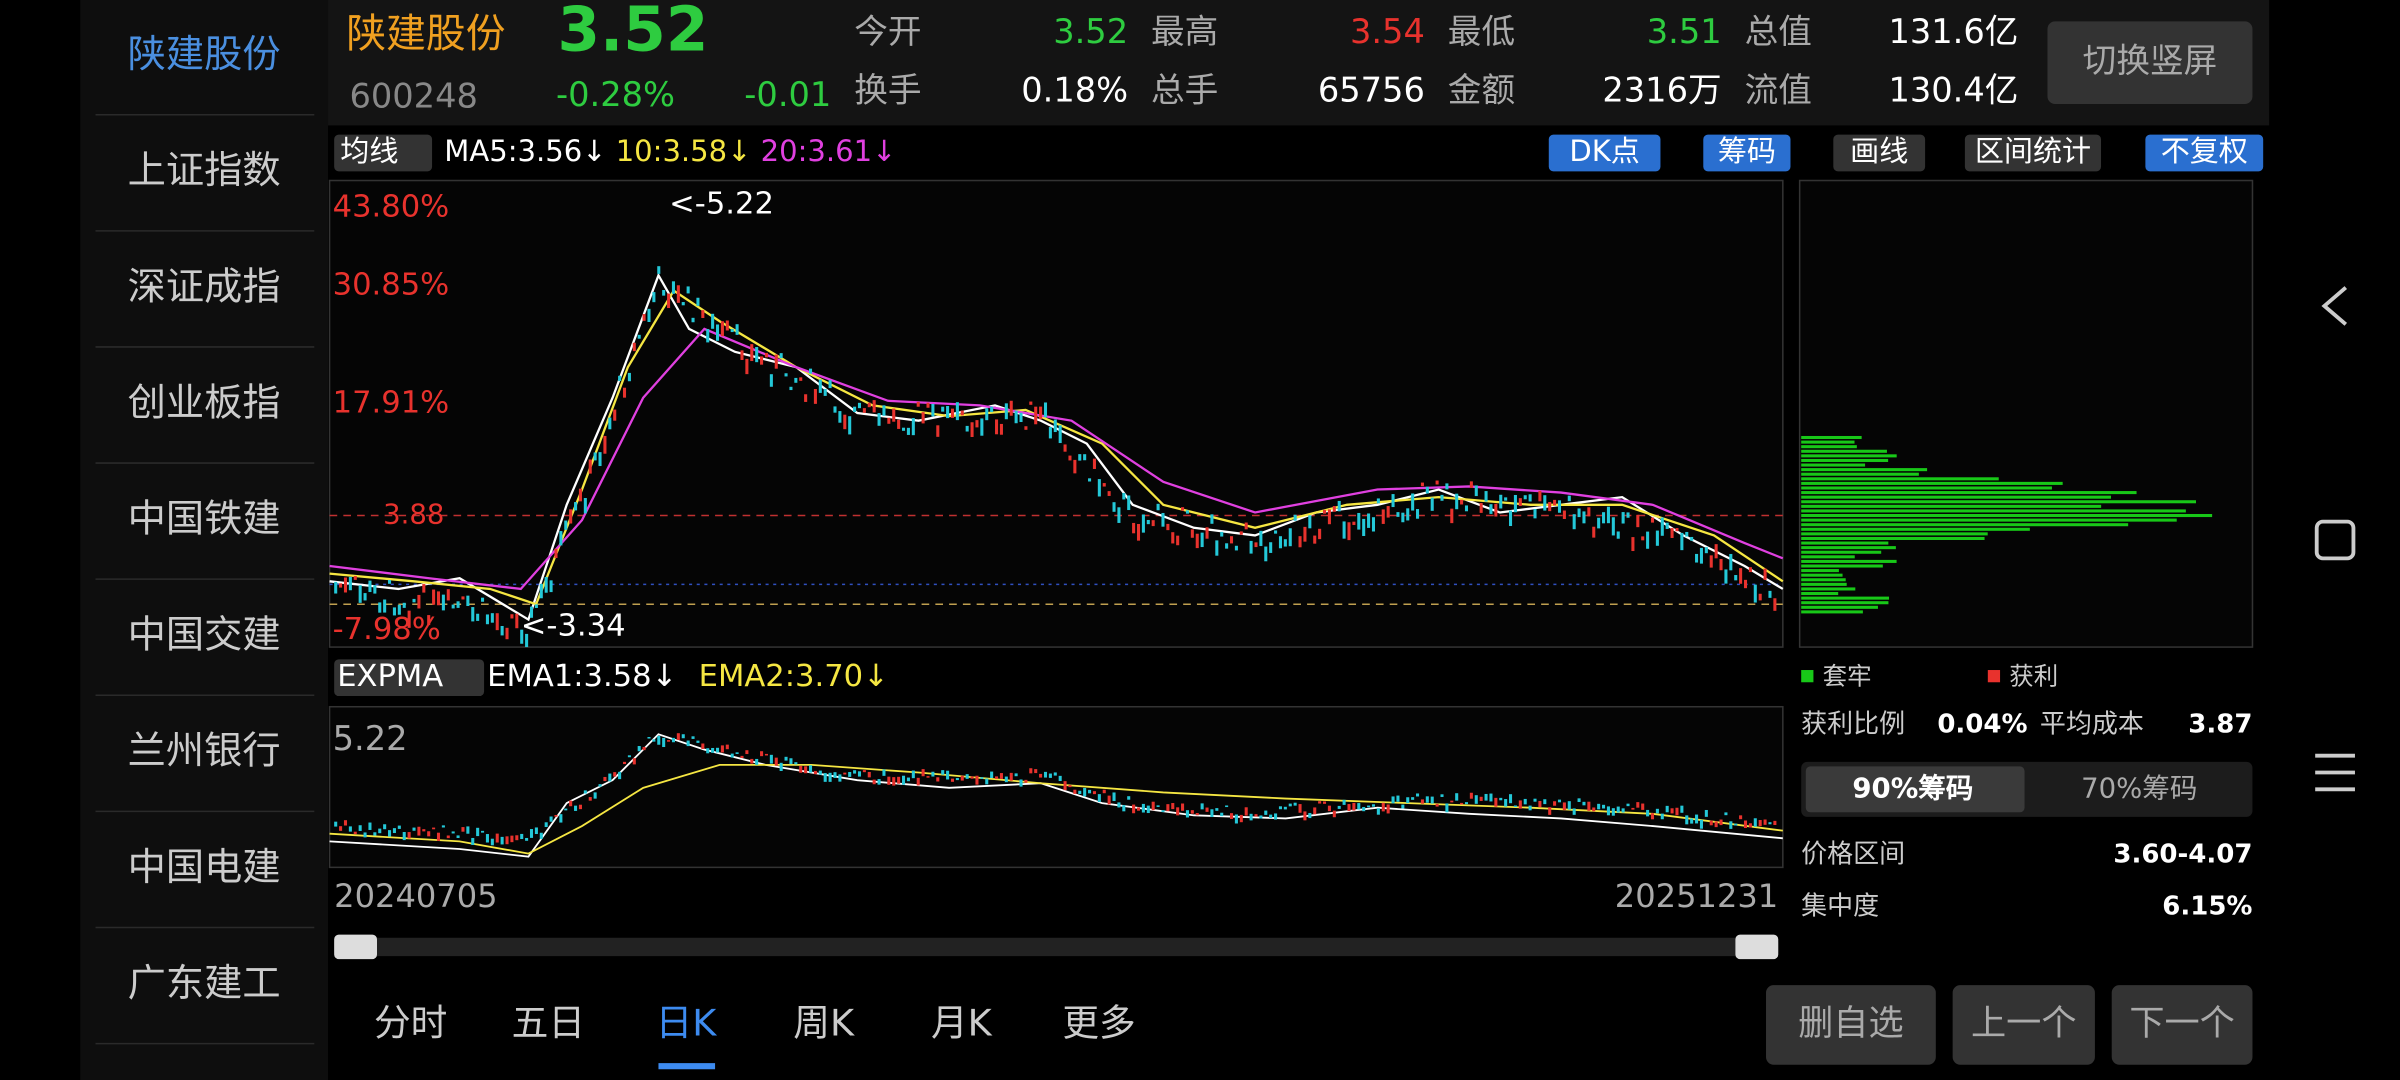 The image size is (2400, 1080). Describe the element at coordinates (824, 1022) in the screenshot. I see `bottom-tab: 周K` at that location.